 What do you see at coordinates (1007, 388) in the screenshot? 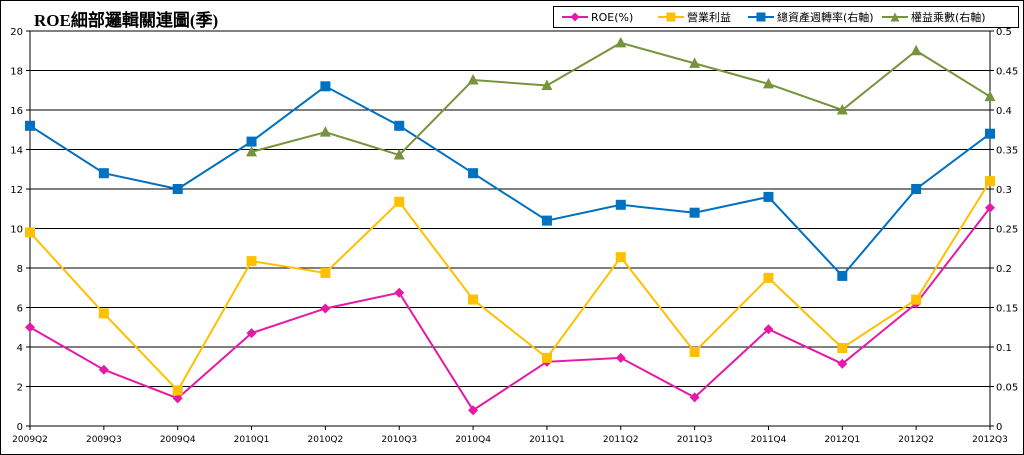
I see `y-right-tick-label: 0.05` at bounding box center [1007, 388].